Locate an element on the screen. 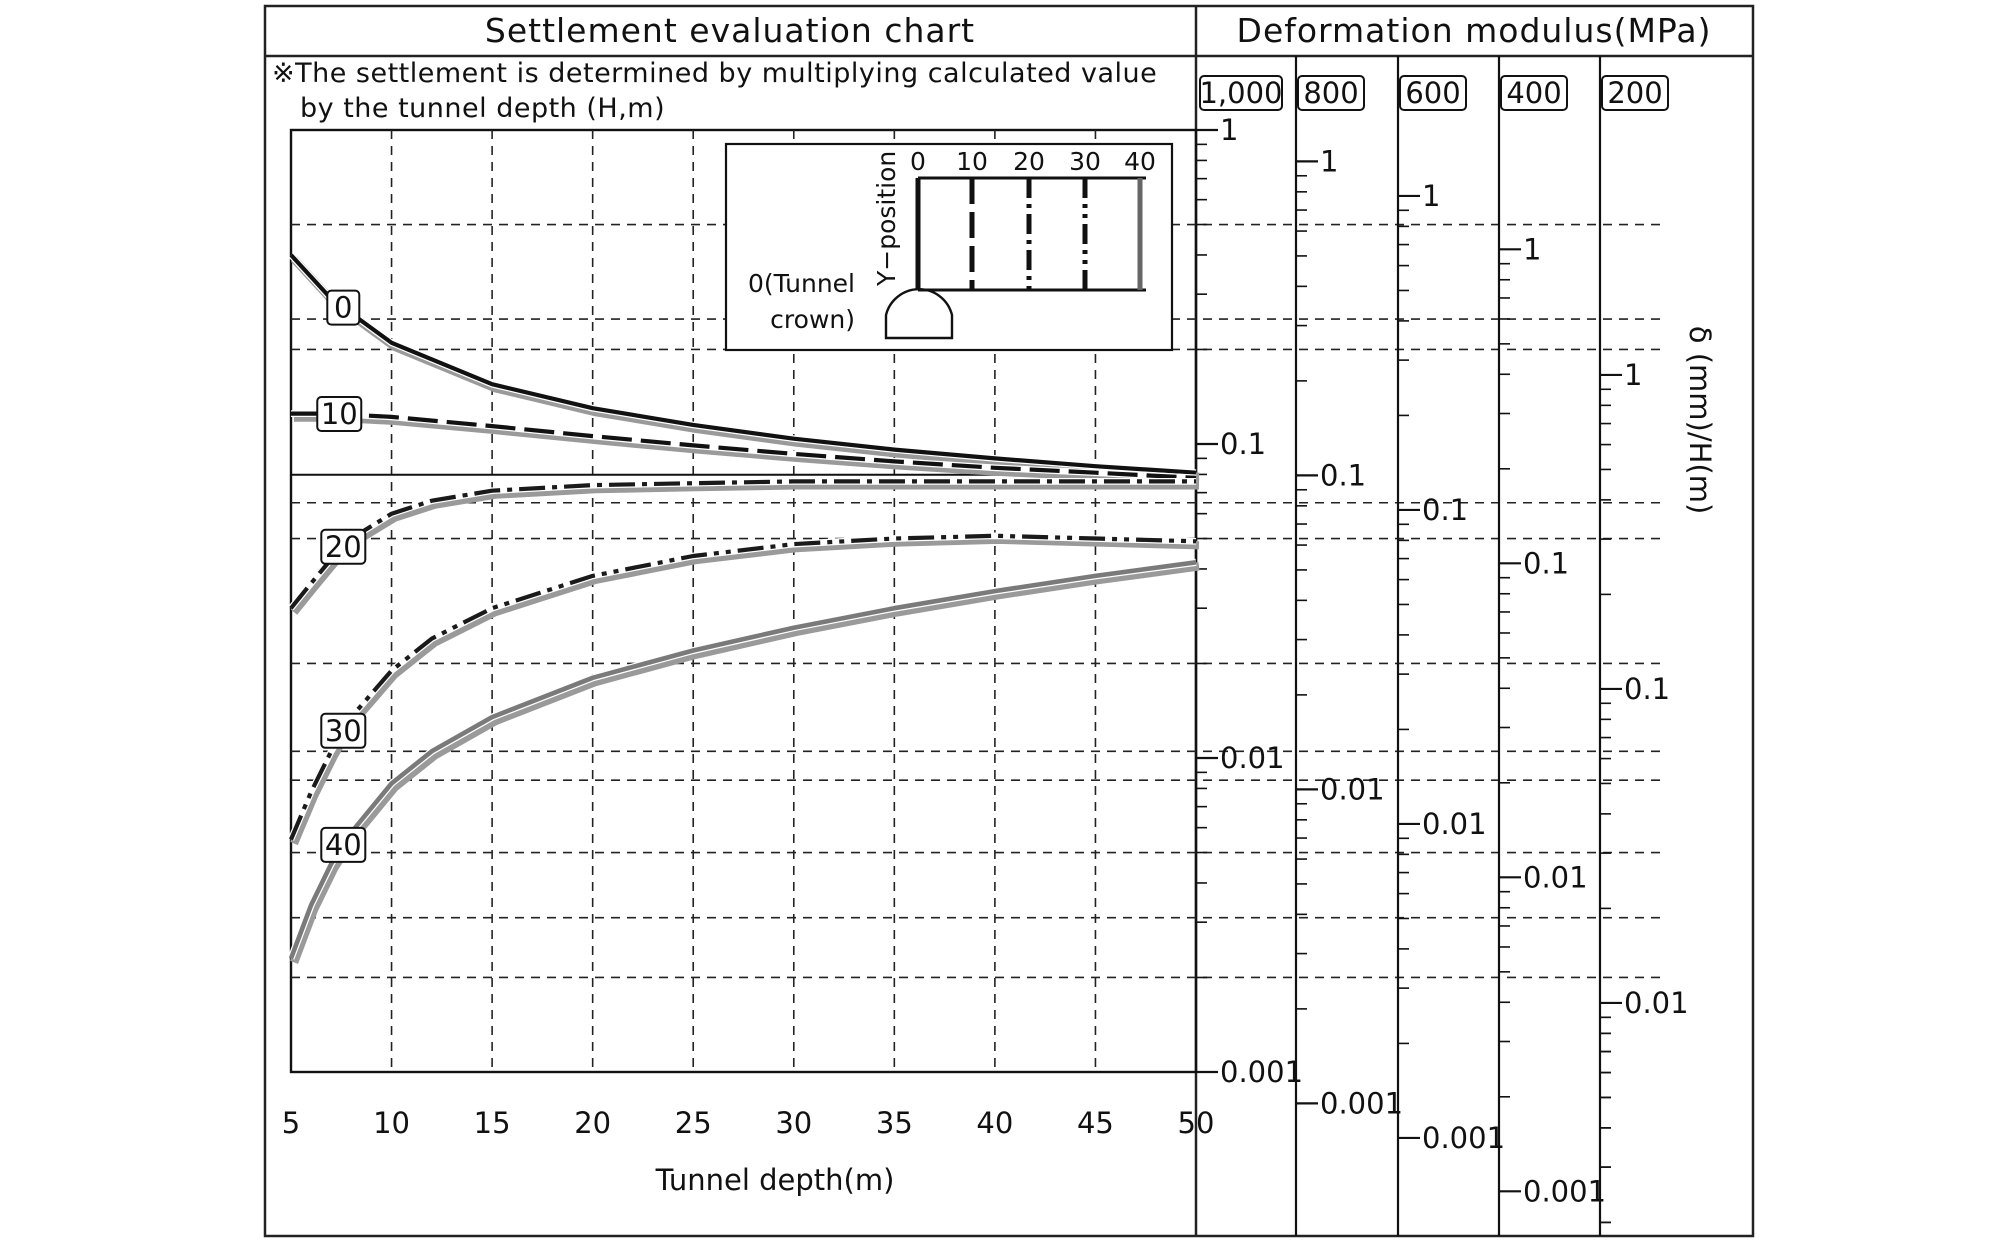  x-tick-label: 50 is located at coordinates (1196, 1123).